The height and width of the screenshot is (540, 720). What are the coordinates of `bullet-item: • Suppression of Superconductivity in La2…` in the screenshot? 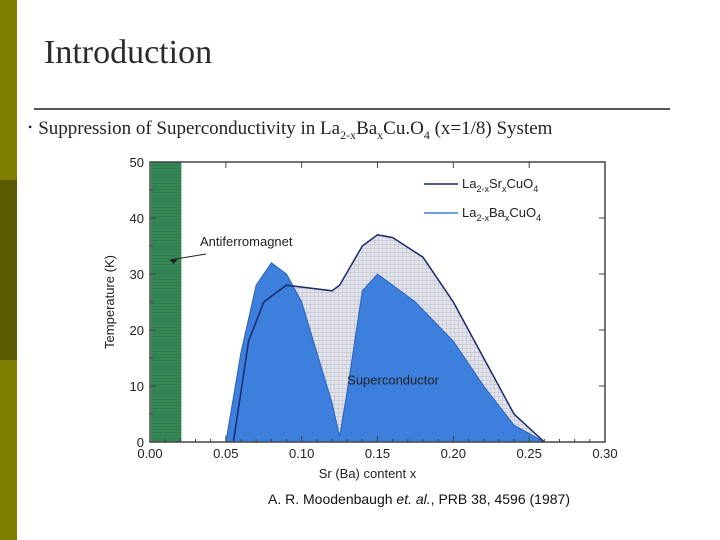 It's located at (290, 130).